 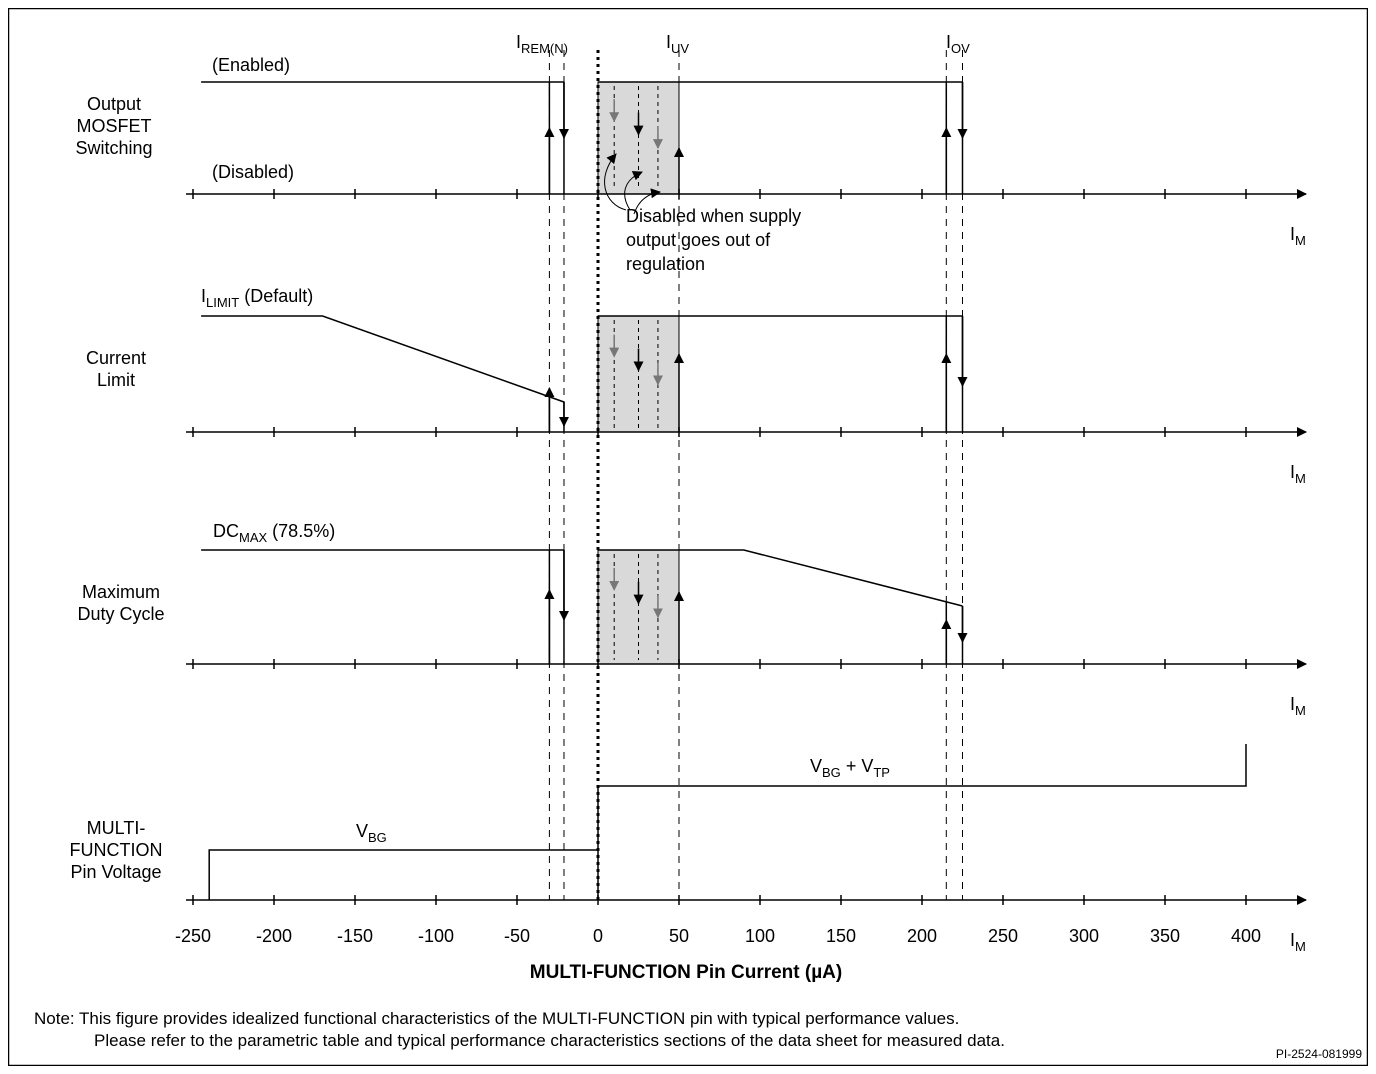 What do you see at coordinates (371, 833) in the screenshot?
I see `vbg-label: VBG` at bounding box center [371, 833].